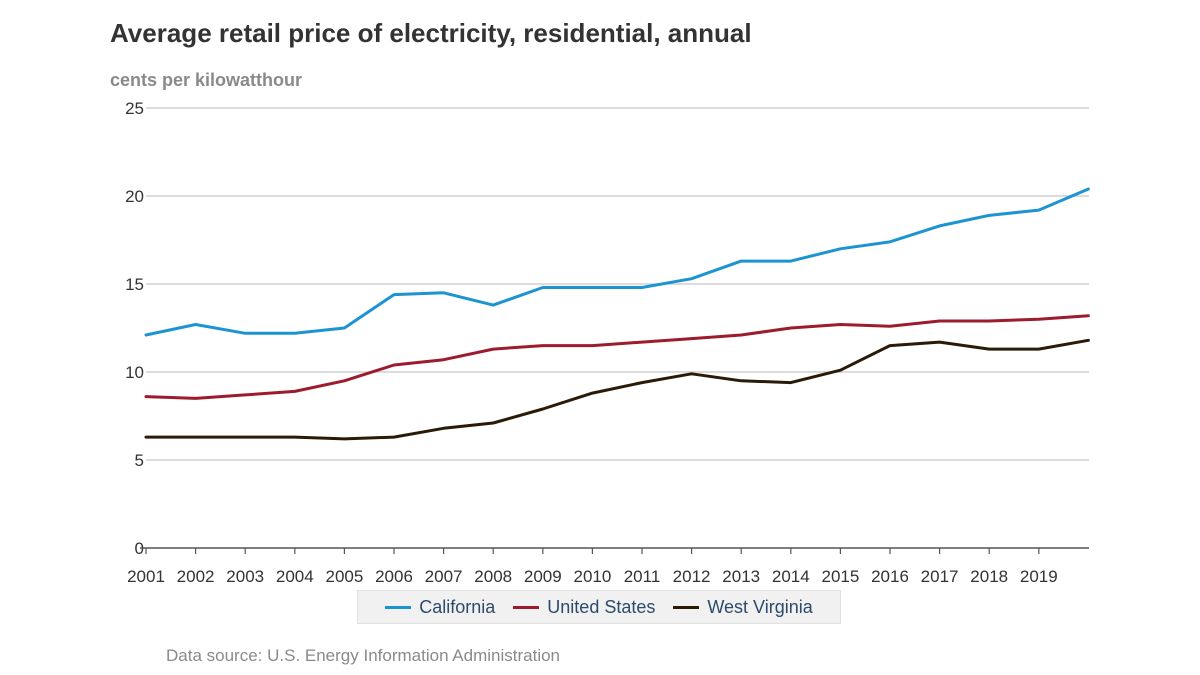  What do you see at coordinates (791, 576) in the screenshot?
I see `x-tick-label: 2014` at bounding box center [791, 576].